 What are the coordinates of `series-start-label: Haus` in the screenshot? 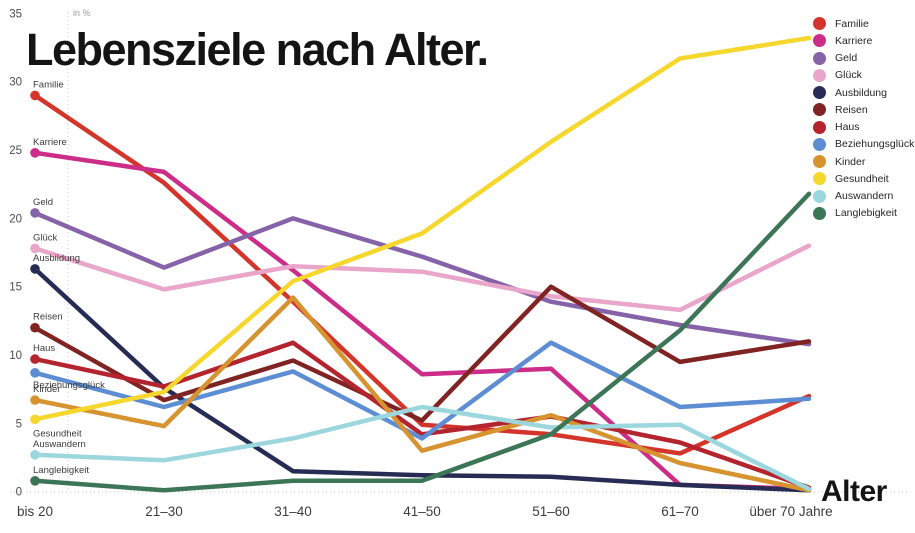 It's located at (44, 348).